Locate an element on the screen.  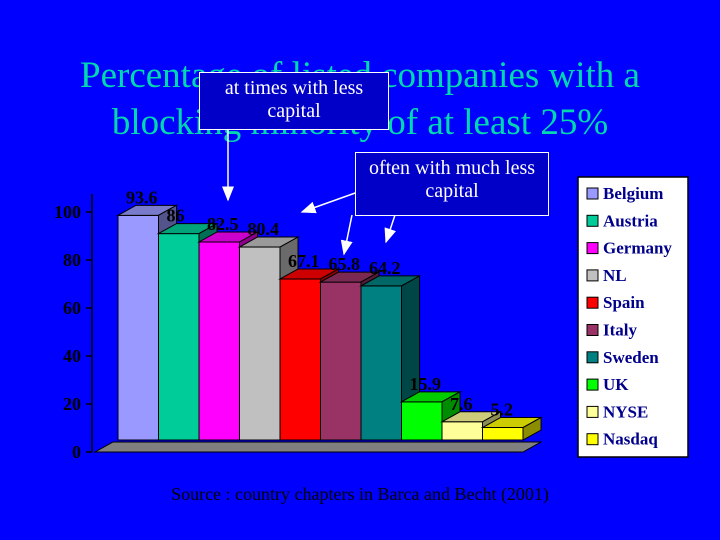
y-tick-label: 100 is located at coordinates (67, 212).